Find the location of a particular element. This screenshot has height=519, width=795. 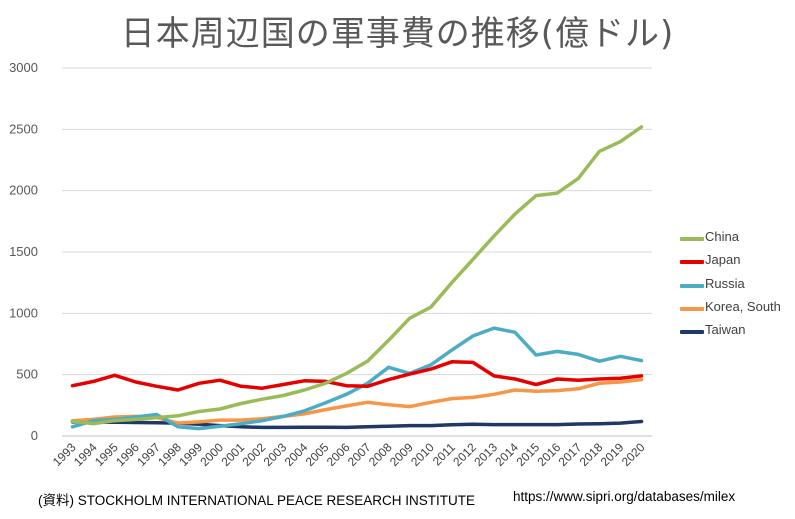

y-tick-label: 1500 is located at coordinates (23, 251).